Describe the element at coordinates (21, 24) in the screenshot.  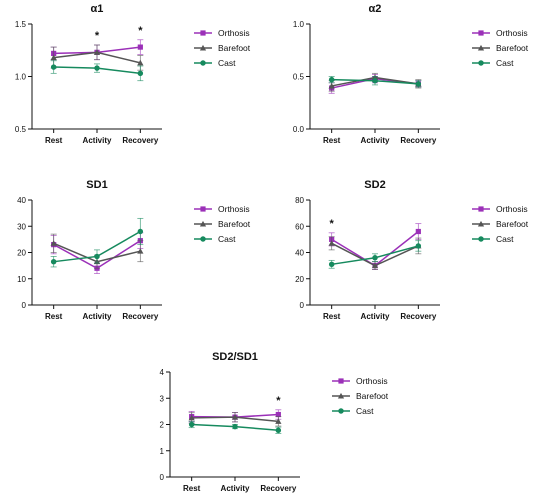
I see `y-tick-label: 1.5` at that location.